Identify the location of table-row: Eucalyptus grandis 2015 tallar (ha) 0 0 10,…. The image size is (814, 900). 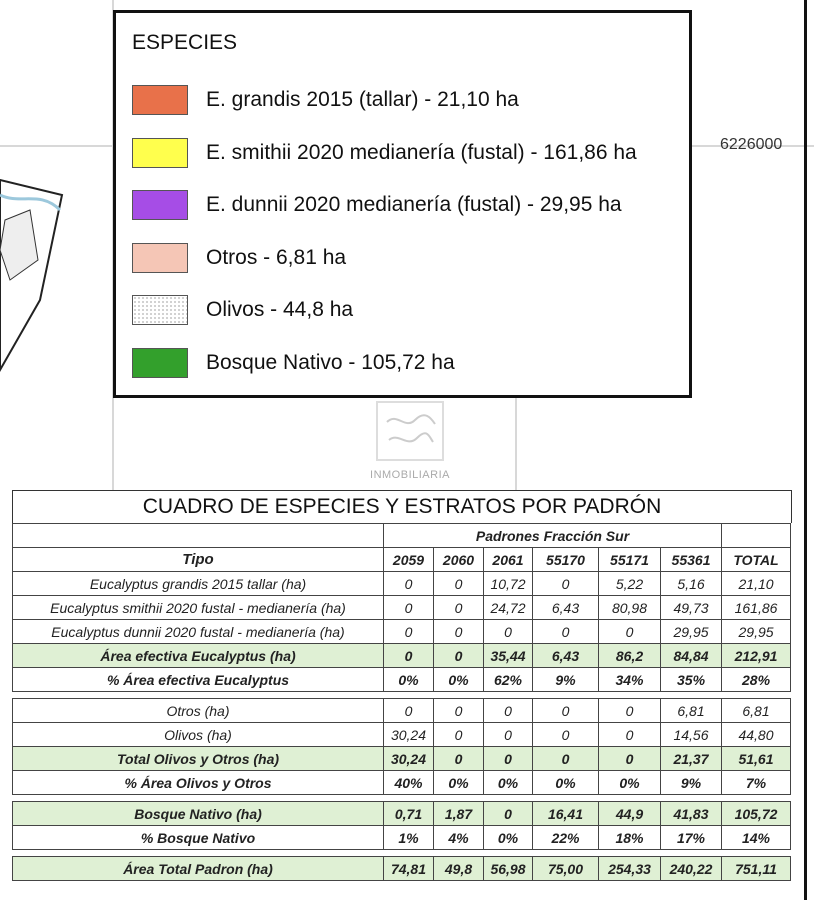
(402, 583).